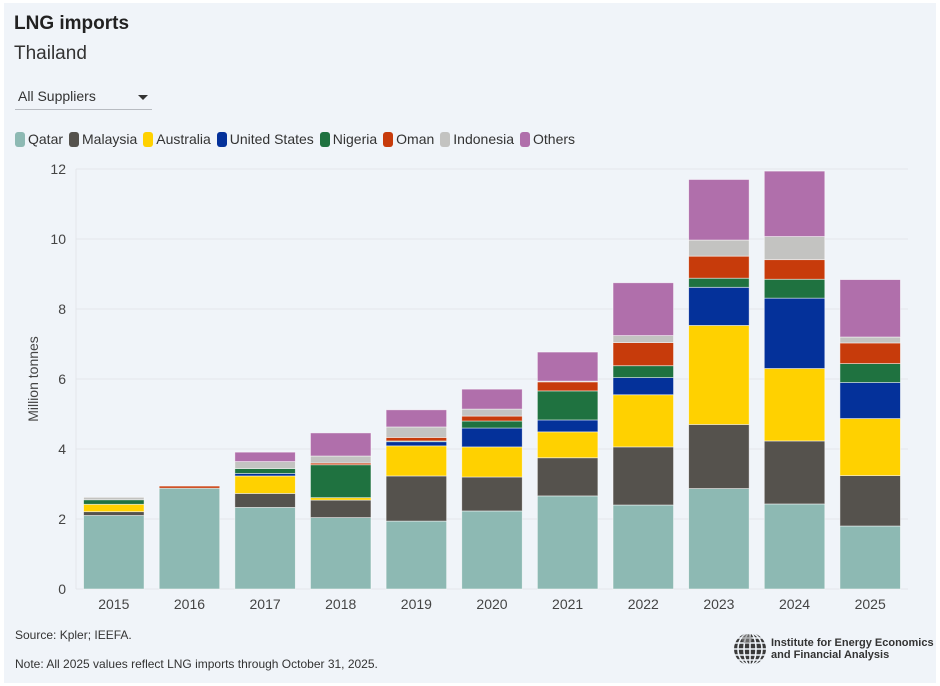  Describe the element at coordinates (567, 604) in the screenshot. I see `x-tick-label: 2021` at that location.